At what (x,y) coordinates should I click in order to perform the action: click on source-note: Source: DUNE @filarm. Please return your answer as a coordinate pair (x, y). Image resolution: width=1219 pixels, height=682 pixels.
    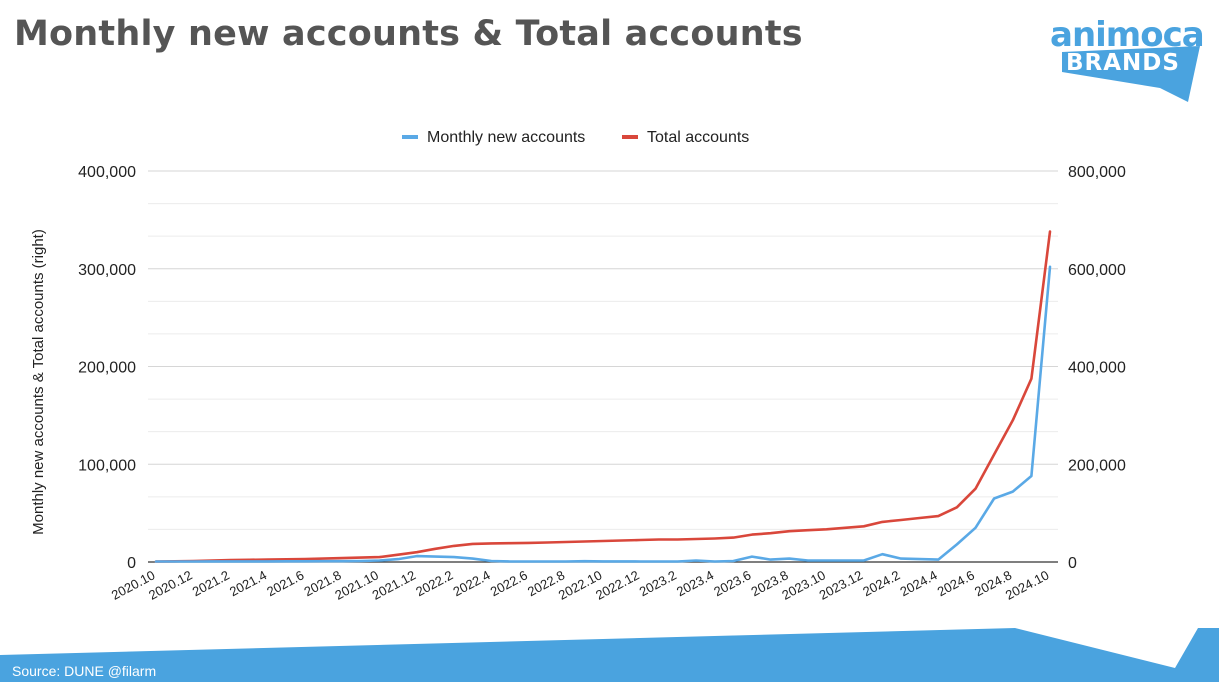
    Looking at the image, I should click on (84, 671).